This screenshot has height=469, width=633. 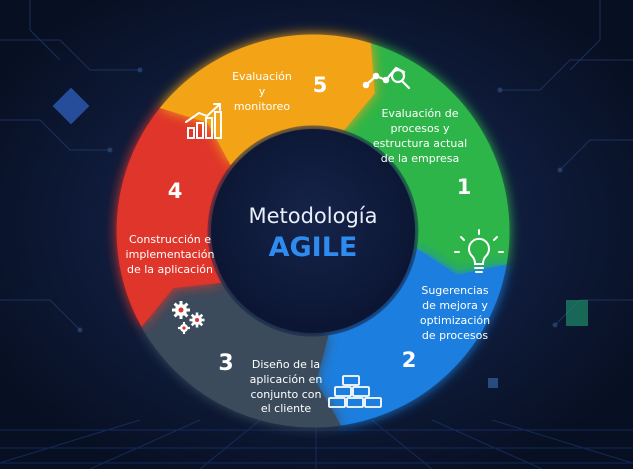 I want to click on stage-1-line: Evaluación de, so click(x=419, y=113).